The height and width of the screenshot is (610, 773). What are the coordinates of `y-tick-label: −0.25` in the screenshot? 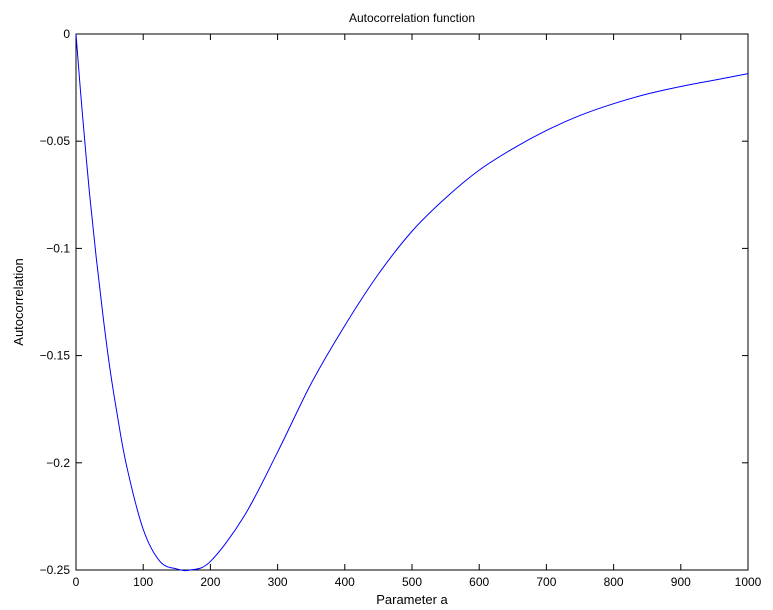 It's located at (55, 570).